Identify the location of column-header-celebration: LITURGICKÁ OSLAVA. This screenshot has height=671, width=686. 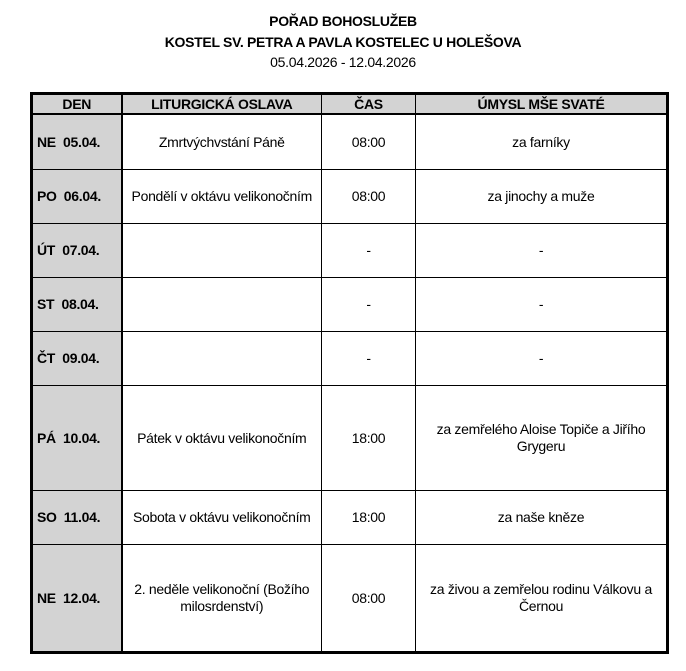
(221, 104).